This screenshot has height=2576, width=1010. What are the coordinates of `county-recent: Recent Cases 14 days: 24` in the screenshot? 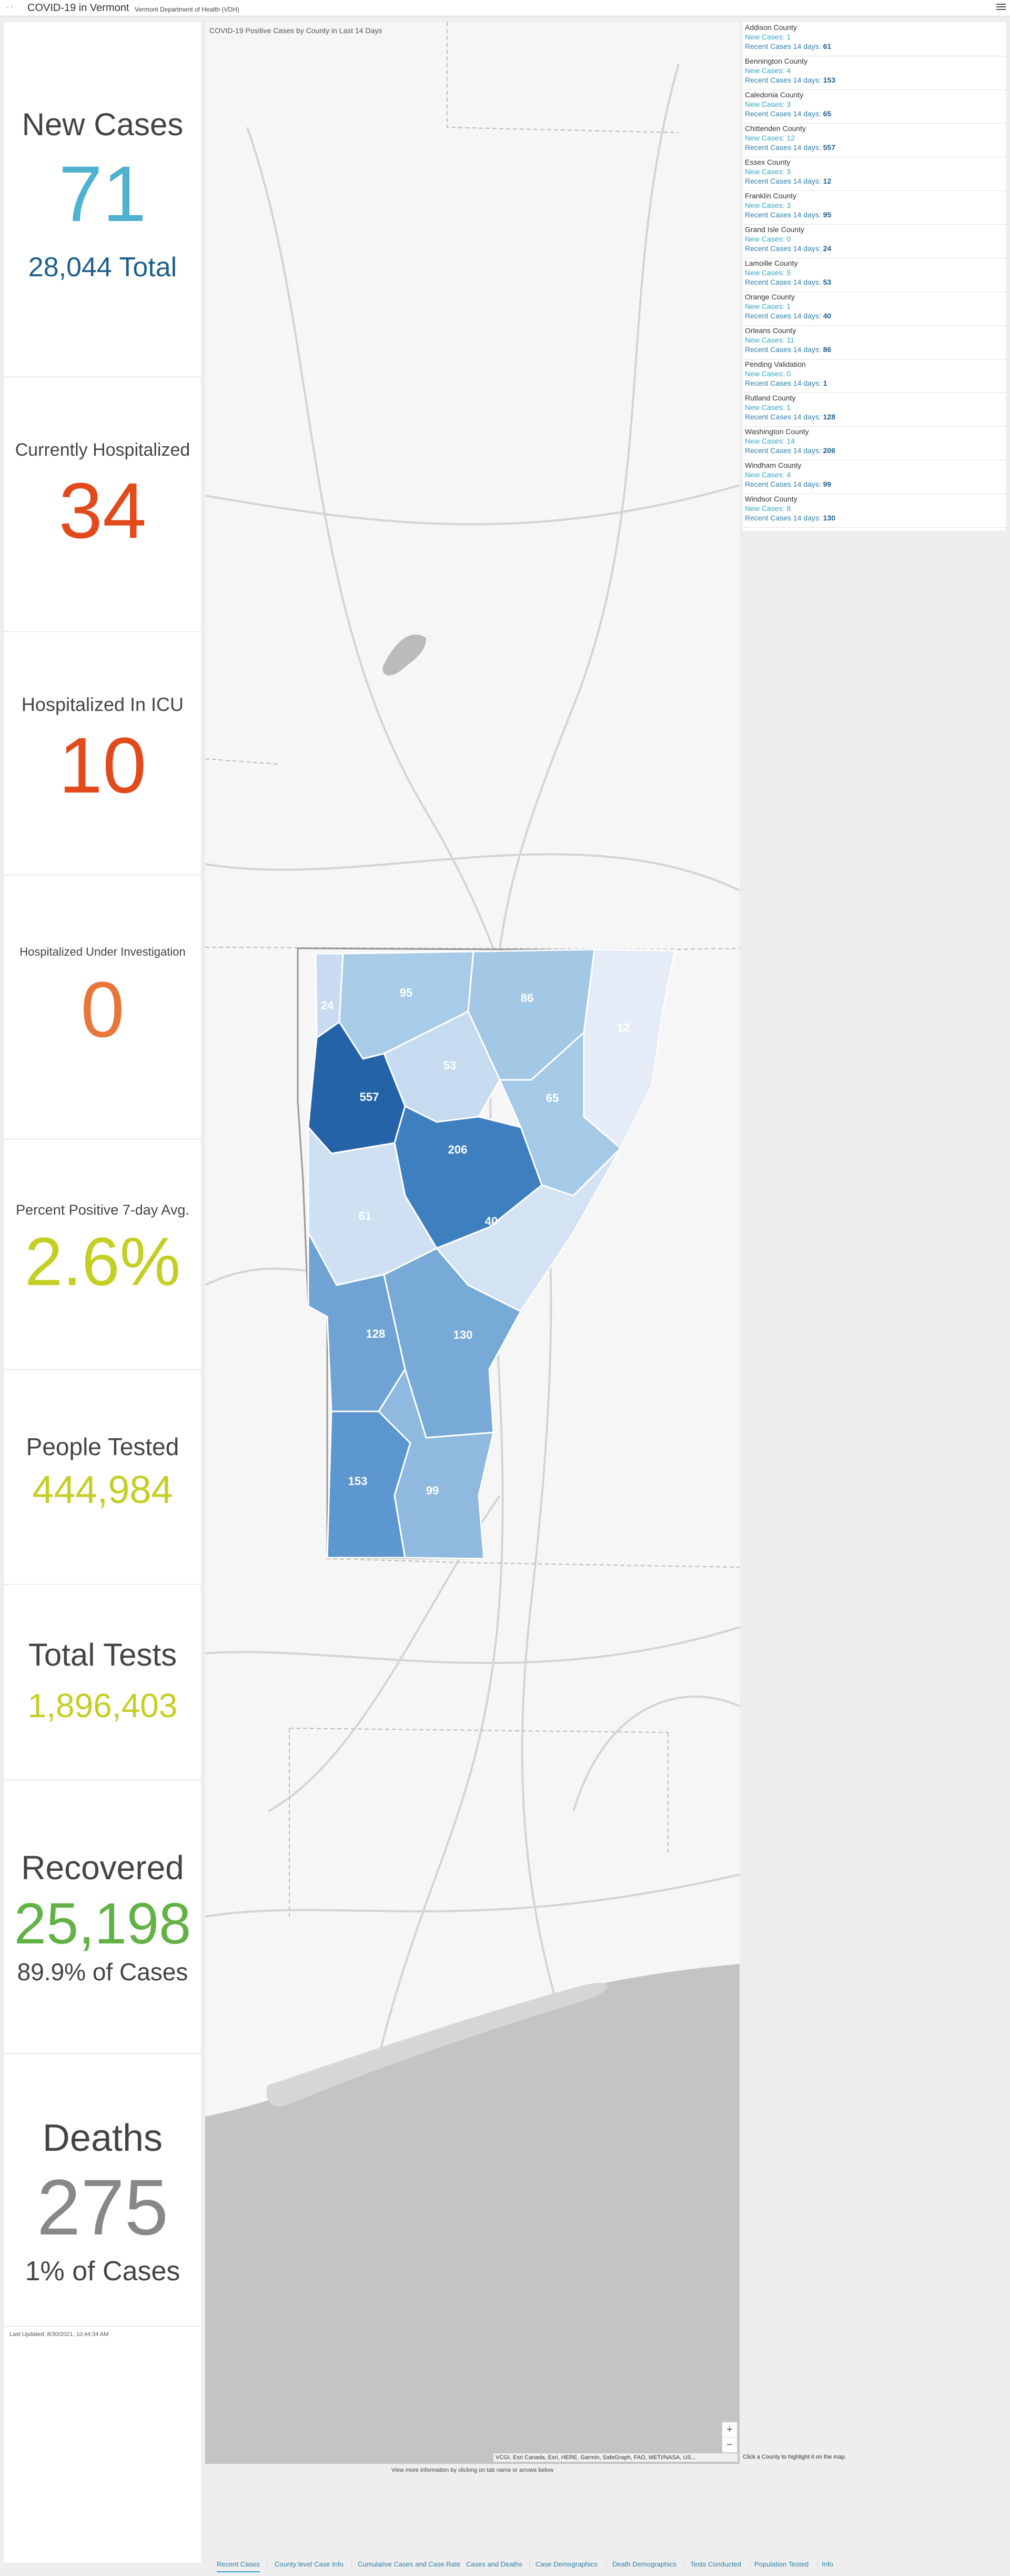 It's located at (788, 248).